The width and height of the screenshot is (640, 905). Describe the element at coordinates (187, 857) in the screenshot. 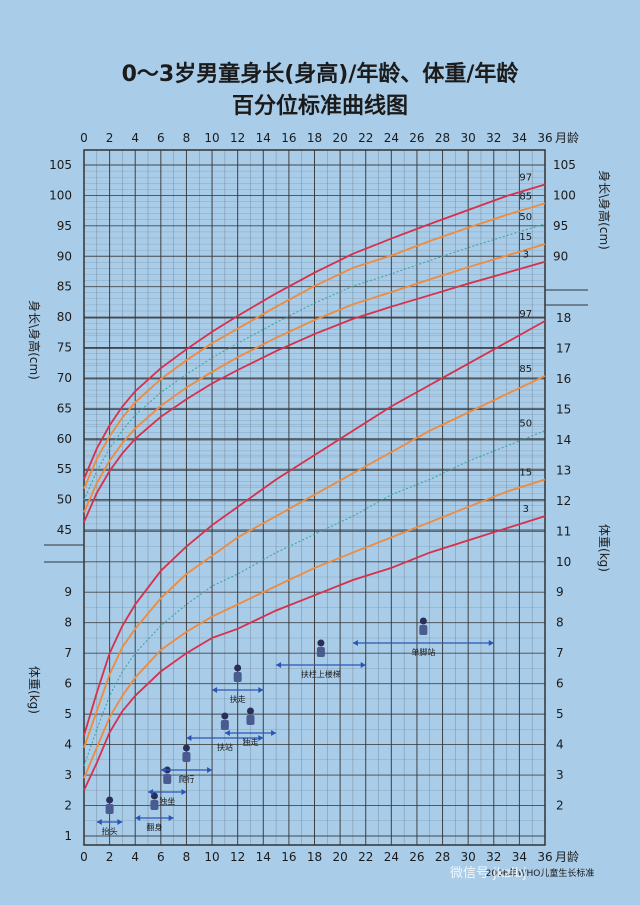

I see `x-tick-label-bottom: 8` at that location.